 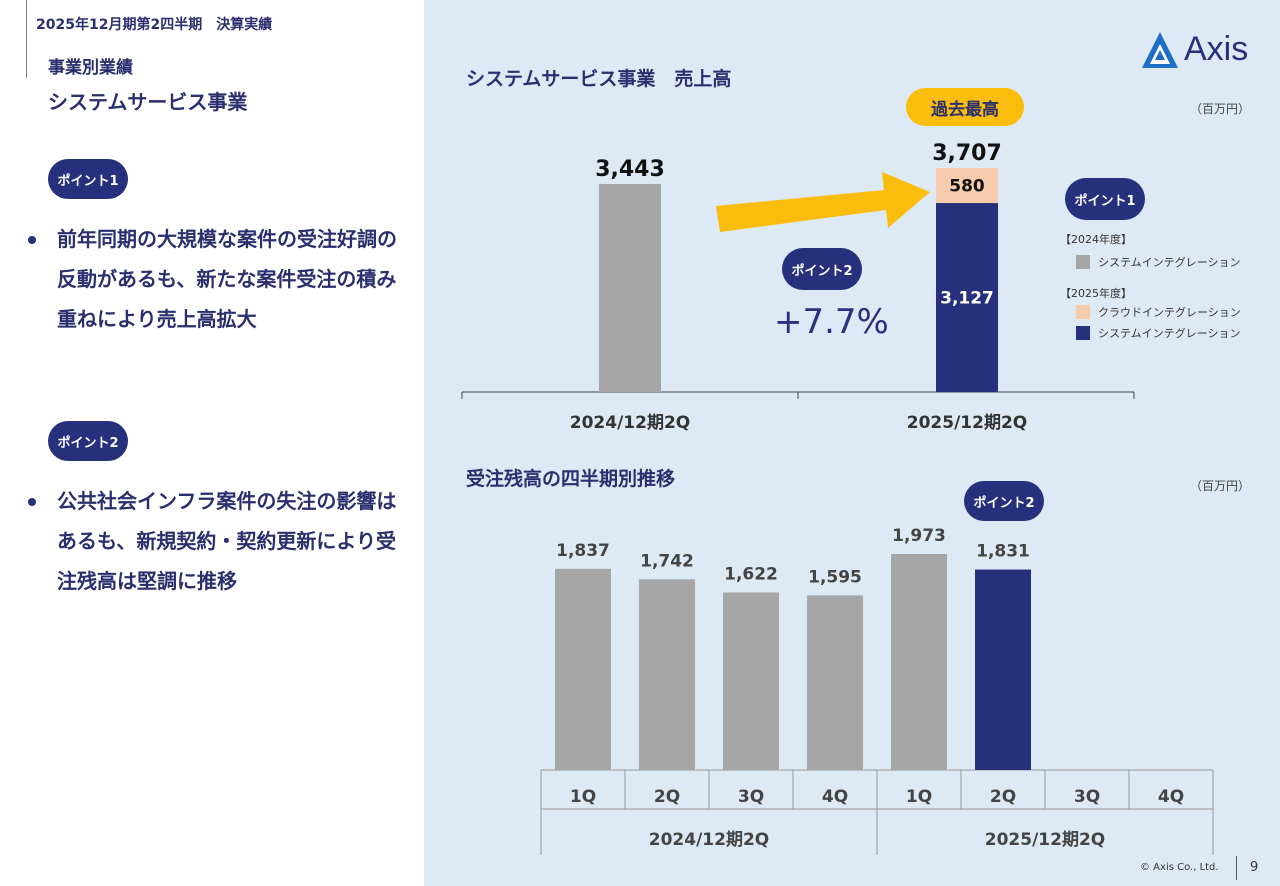 What do you see at coordinates (835, 797) in the screenshot?
I see `chart2-quarter-label-3: 4Q` at bounding box center [835, 797].